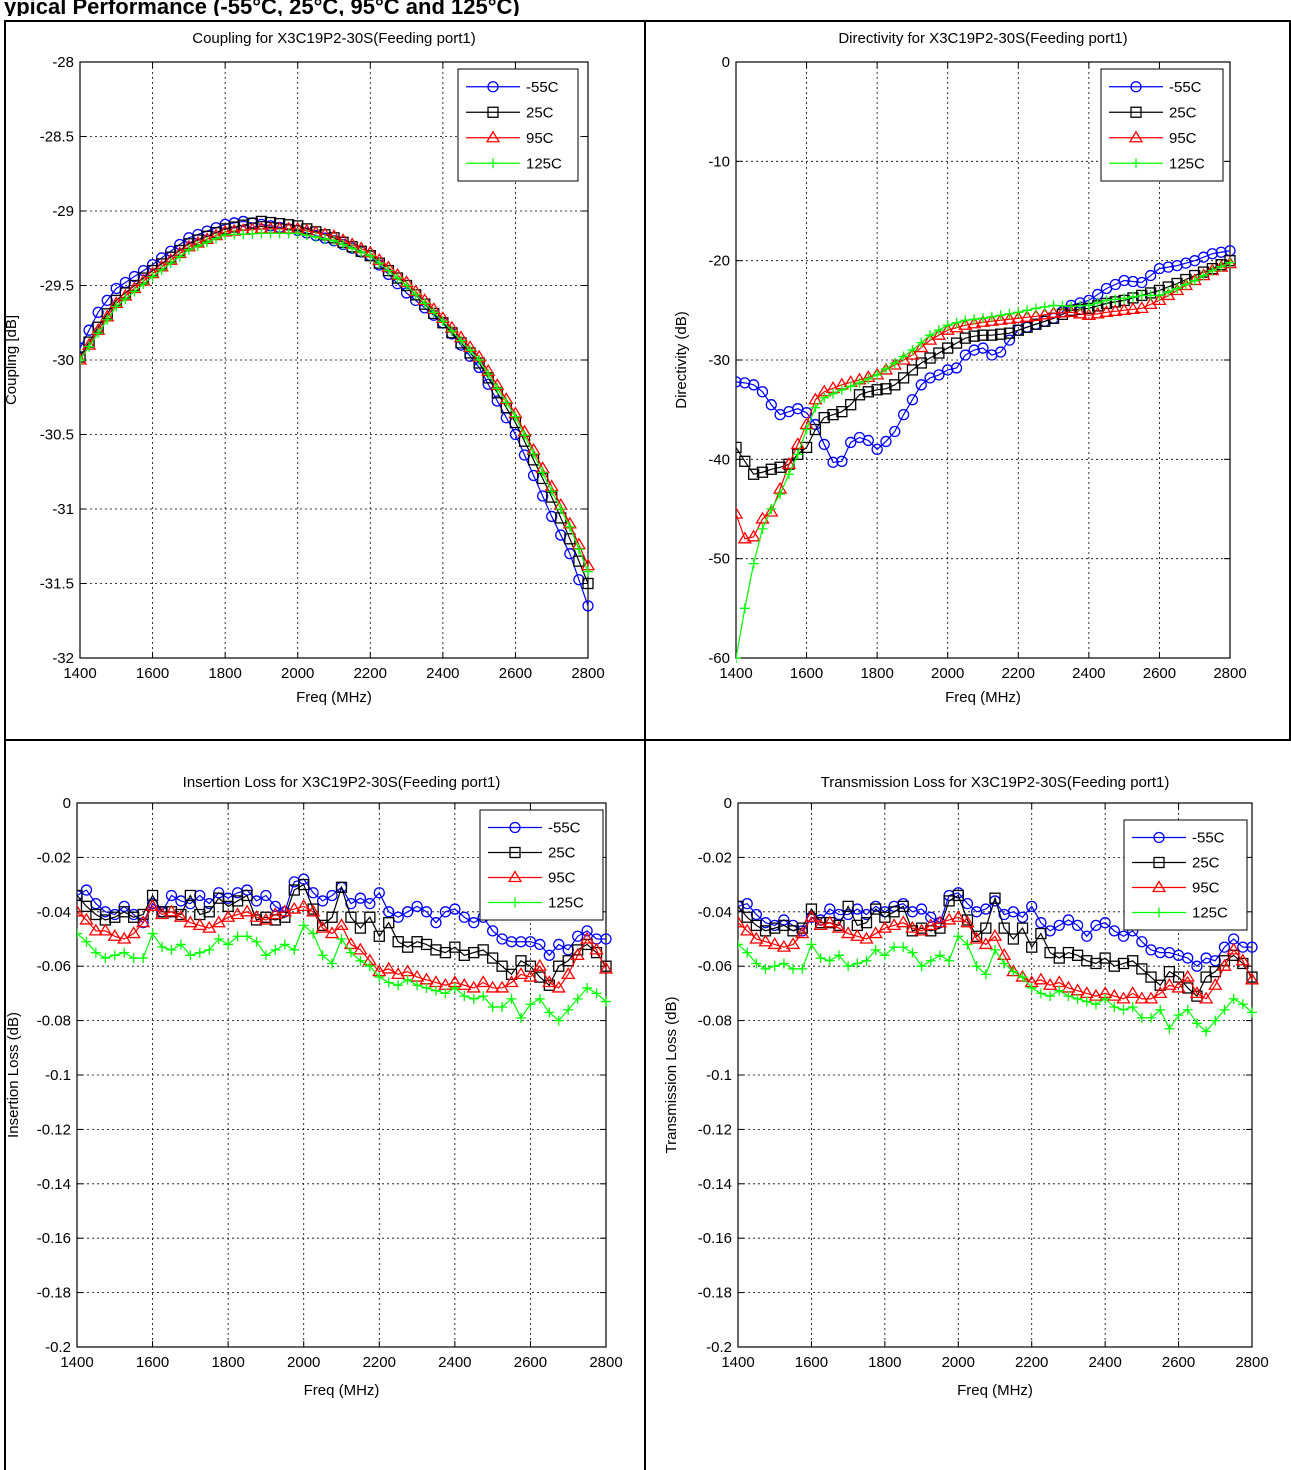 This screenshot has width=1291, height=1470. Describe the element at coordinates (719, 261) in the screenshot. I see `y-tick-label: -20` at that location.